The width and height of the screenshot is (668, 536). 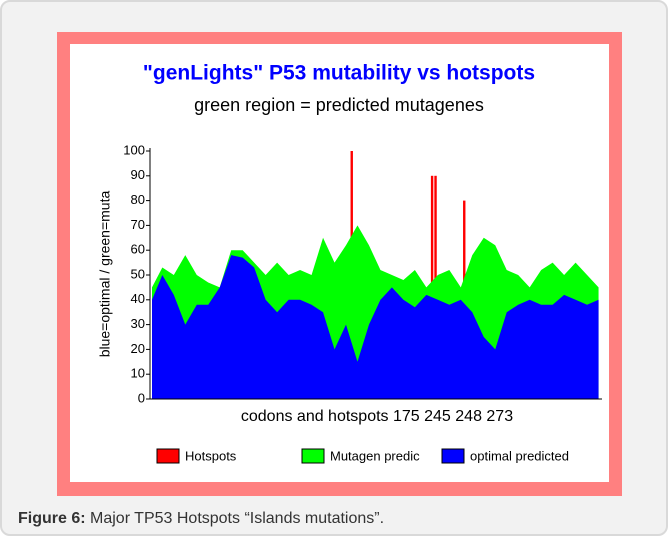 I want to click on chart-title: "genLights" P53 mutability vs hotspots, so click(x=339, y=73).